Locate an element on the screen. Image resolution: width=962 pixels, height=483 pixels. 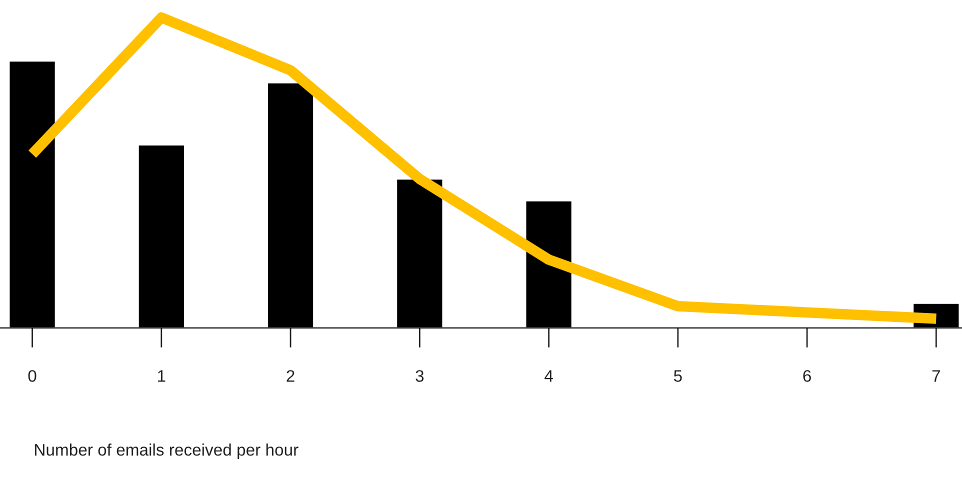
x-tick-label: 1 is located at coordinates (162, 376).